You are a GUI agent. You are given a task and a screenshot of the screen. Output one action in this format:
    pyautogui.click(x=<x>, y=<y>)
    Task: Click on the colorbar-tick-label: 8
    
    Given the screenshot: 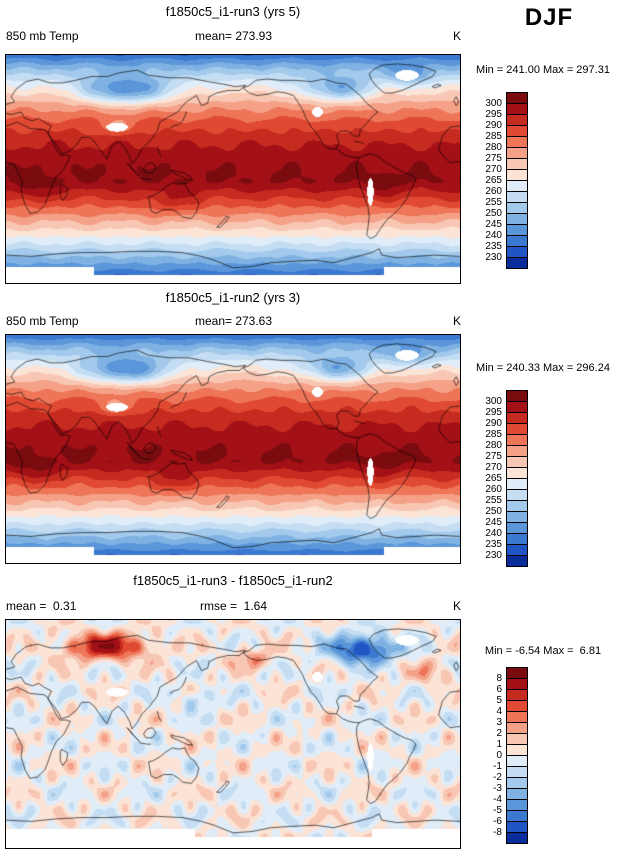 What is the action you would take?
    pyautogui.click(x=499, y=678)
    